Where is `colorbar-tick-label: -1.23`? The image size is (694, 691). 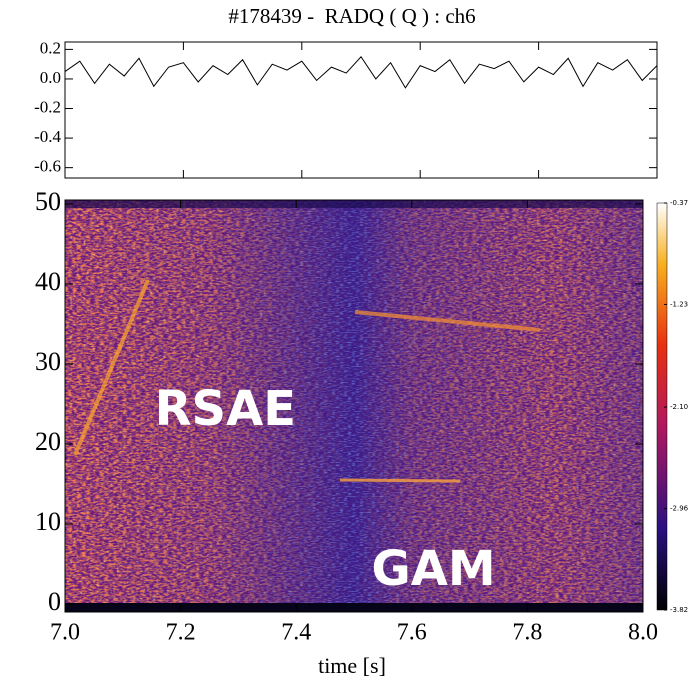
colorbar-tick-label: -1.23 is located at coordinates (679, 304).